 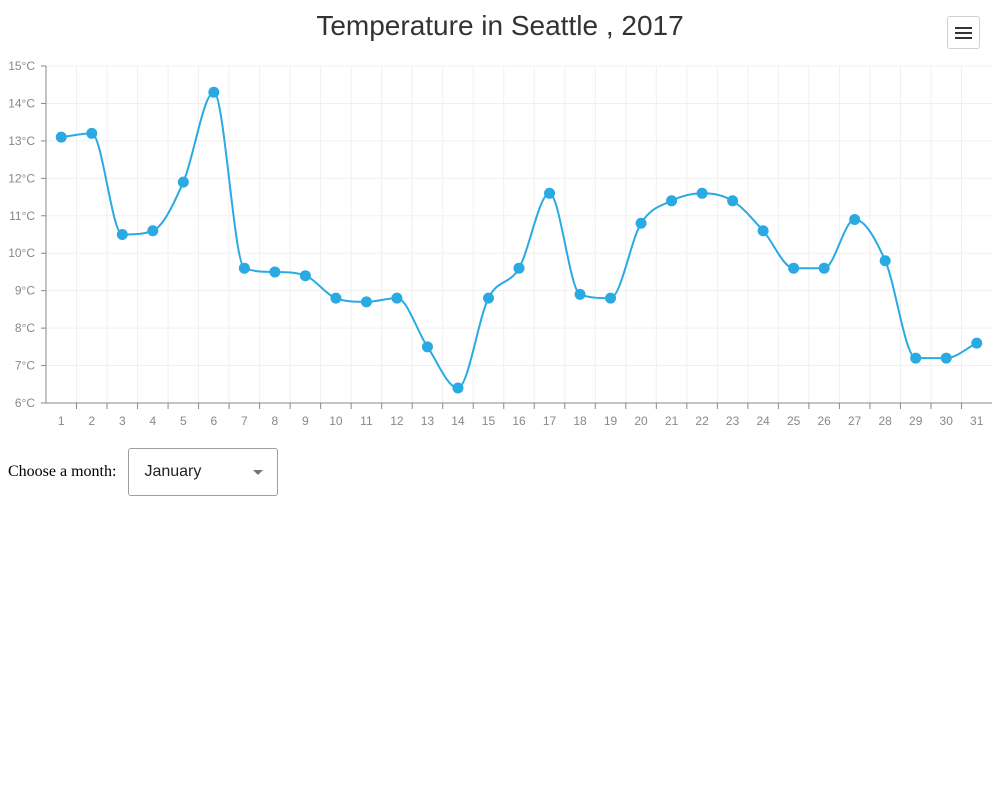 What do you see at coordinates (91, 421) in the screenshot?
I see `x-tick-label: 2` at bounding box center [91, 421].